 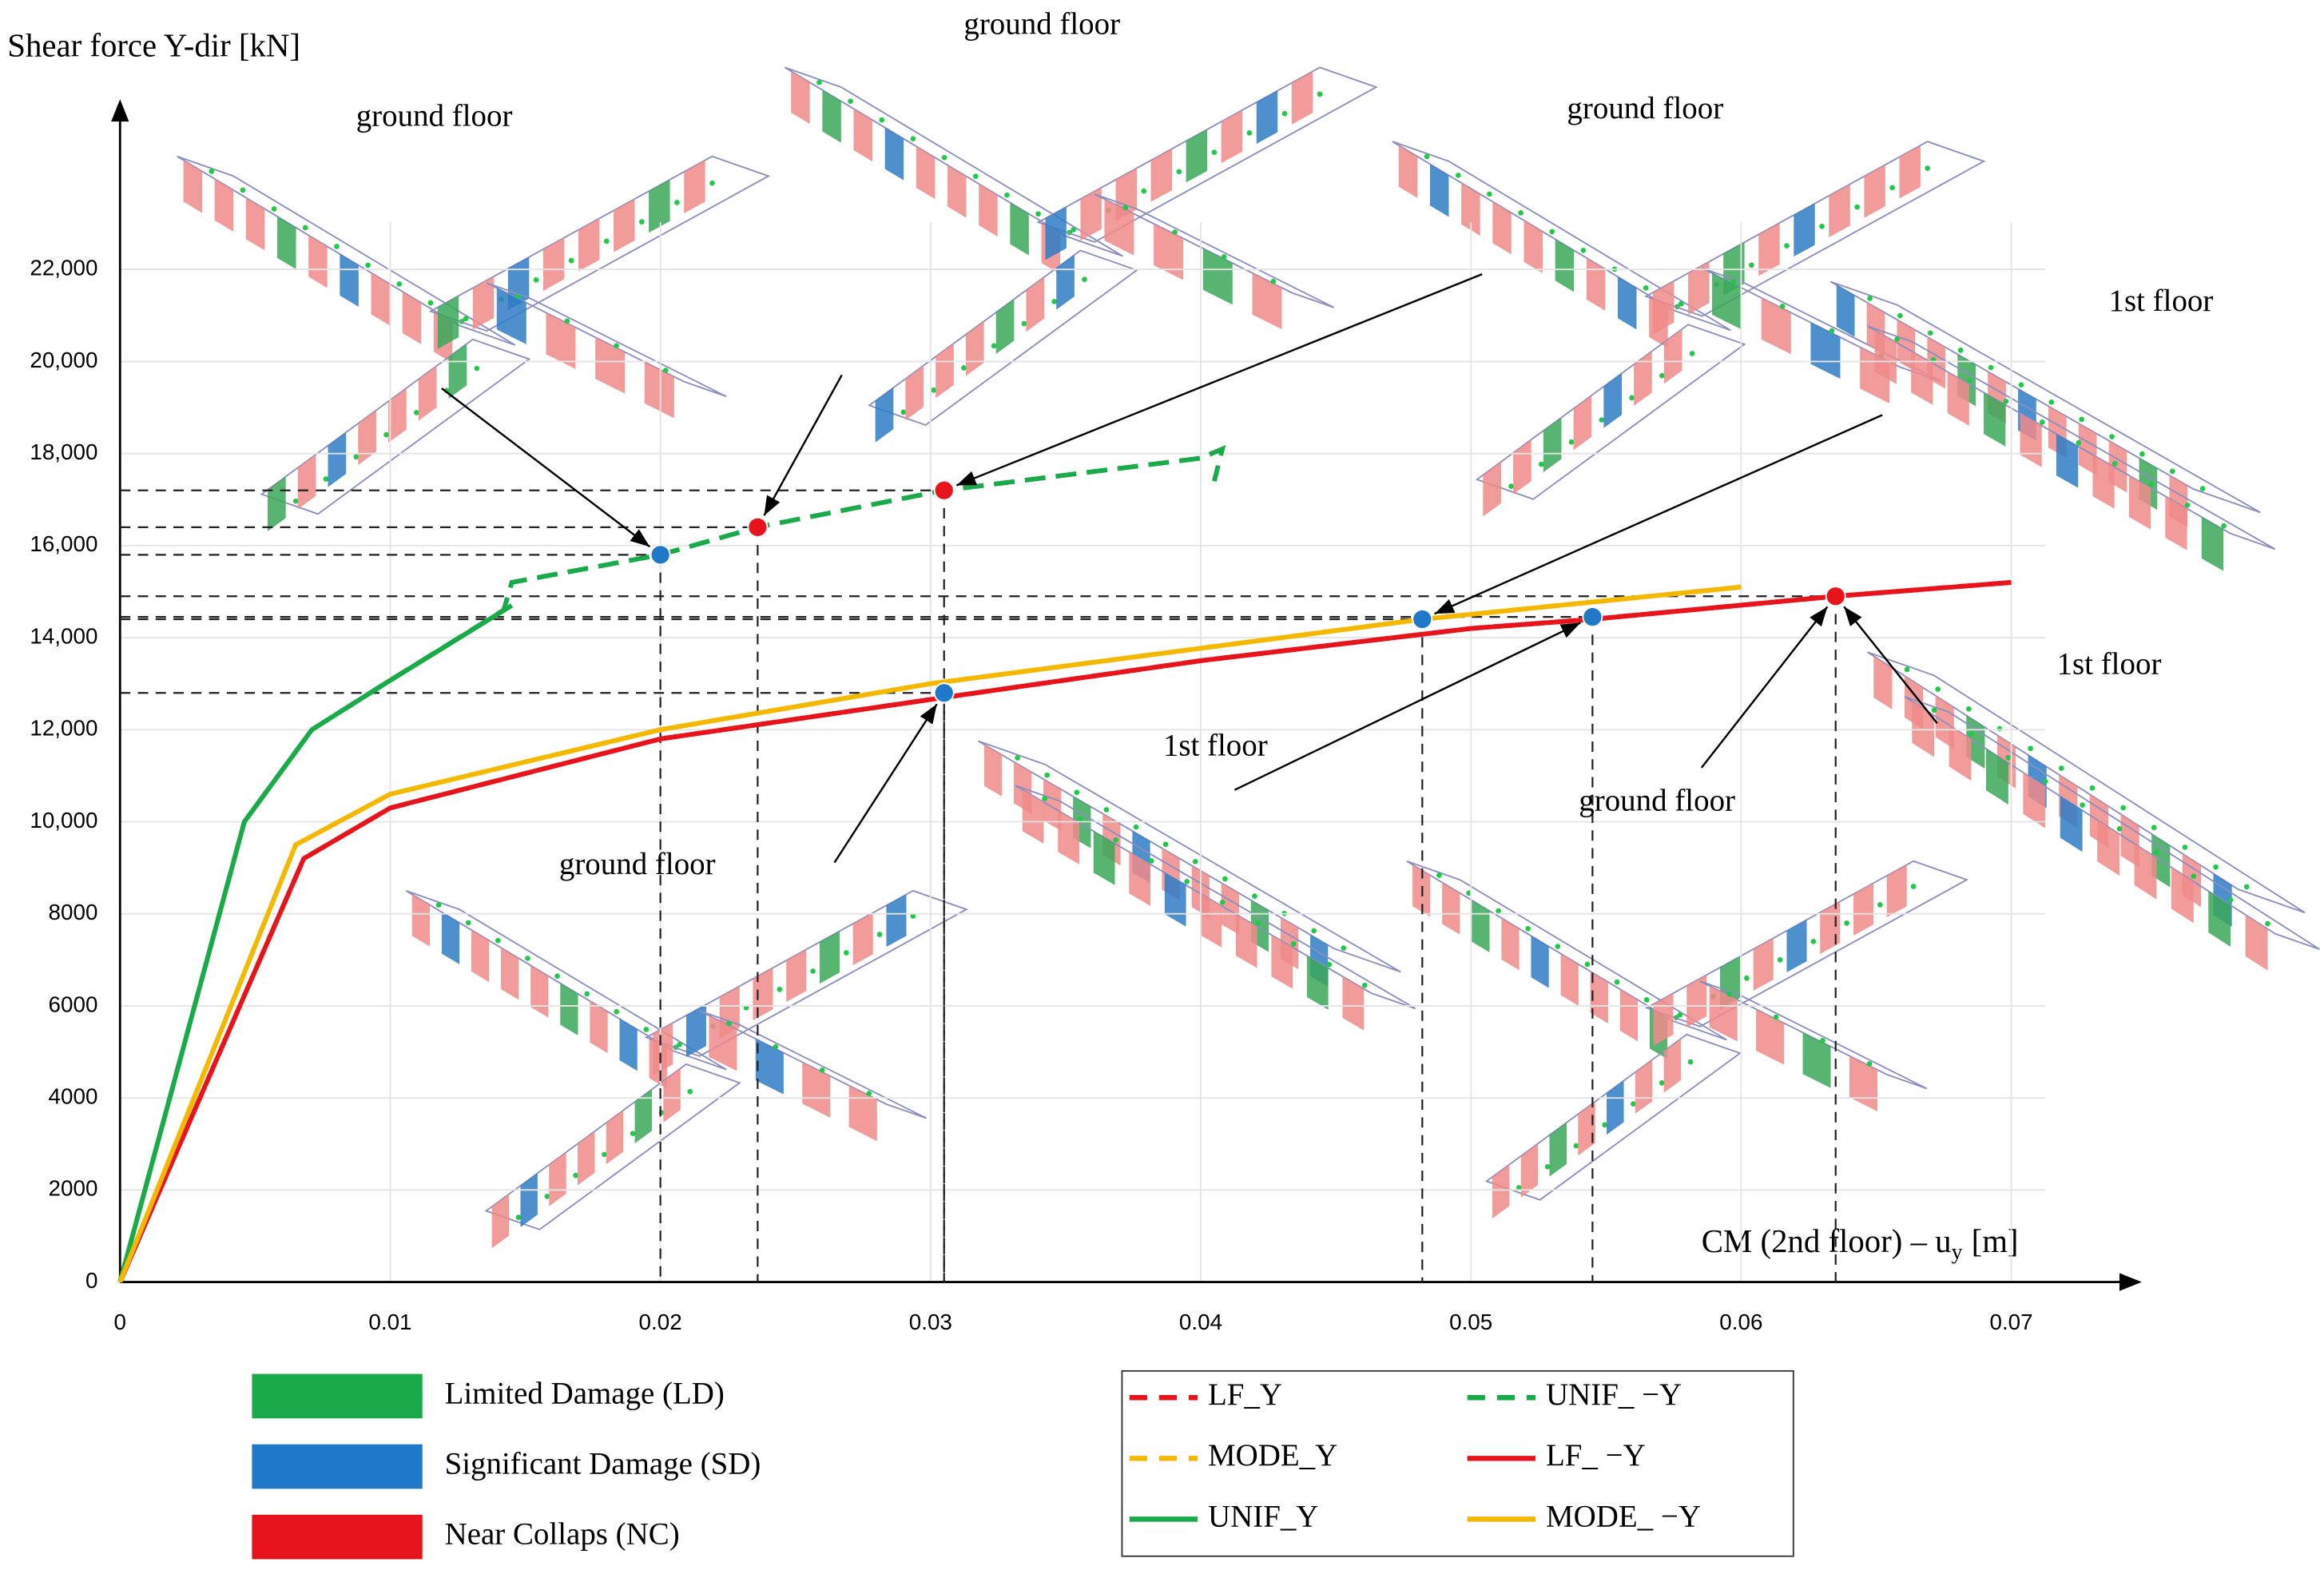 I want to click on x-axis-arrow, so click(x=2130, y=1282).